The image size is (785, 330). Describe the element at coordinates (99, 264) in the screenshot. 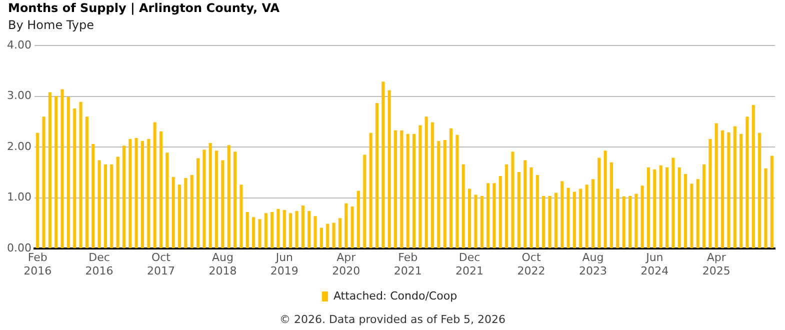

I see `x-tick-label: Dec 2016` at that location.